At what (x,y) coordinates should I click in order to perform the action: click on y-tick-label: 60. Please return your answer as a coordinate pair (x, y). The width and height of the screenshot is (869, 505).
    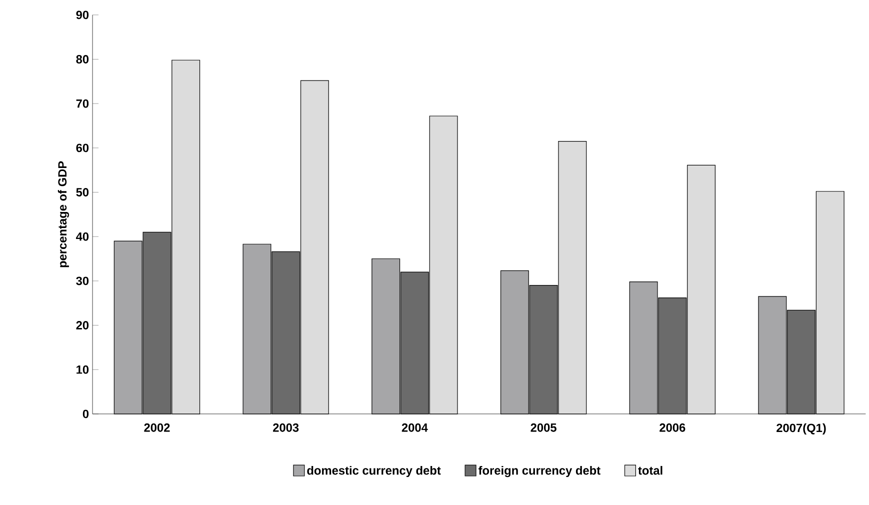
    Looking at the image, I should click on (82, 147).